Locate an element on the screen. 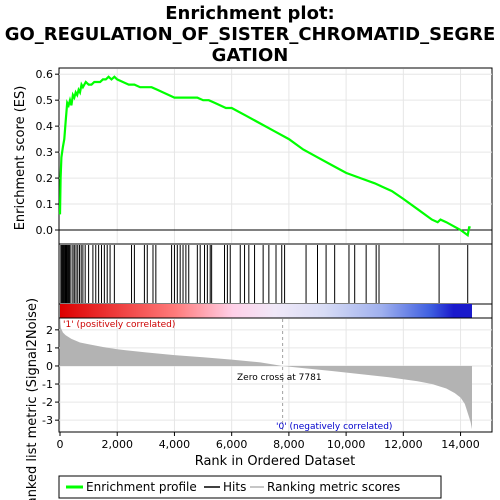  es-y-tick-label: 0.3 is located at coordinates (45, 152).